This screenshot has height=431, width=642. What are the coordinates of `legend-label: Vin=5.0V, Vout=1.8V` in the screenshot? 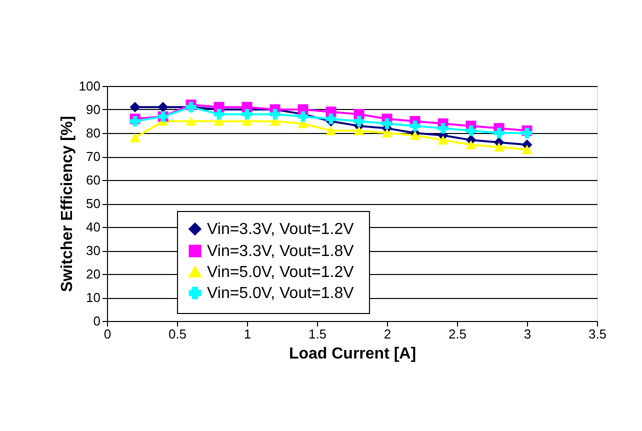 It's located at (280, 293).